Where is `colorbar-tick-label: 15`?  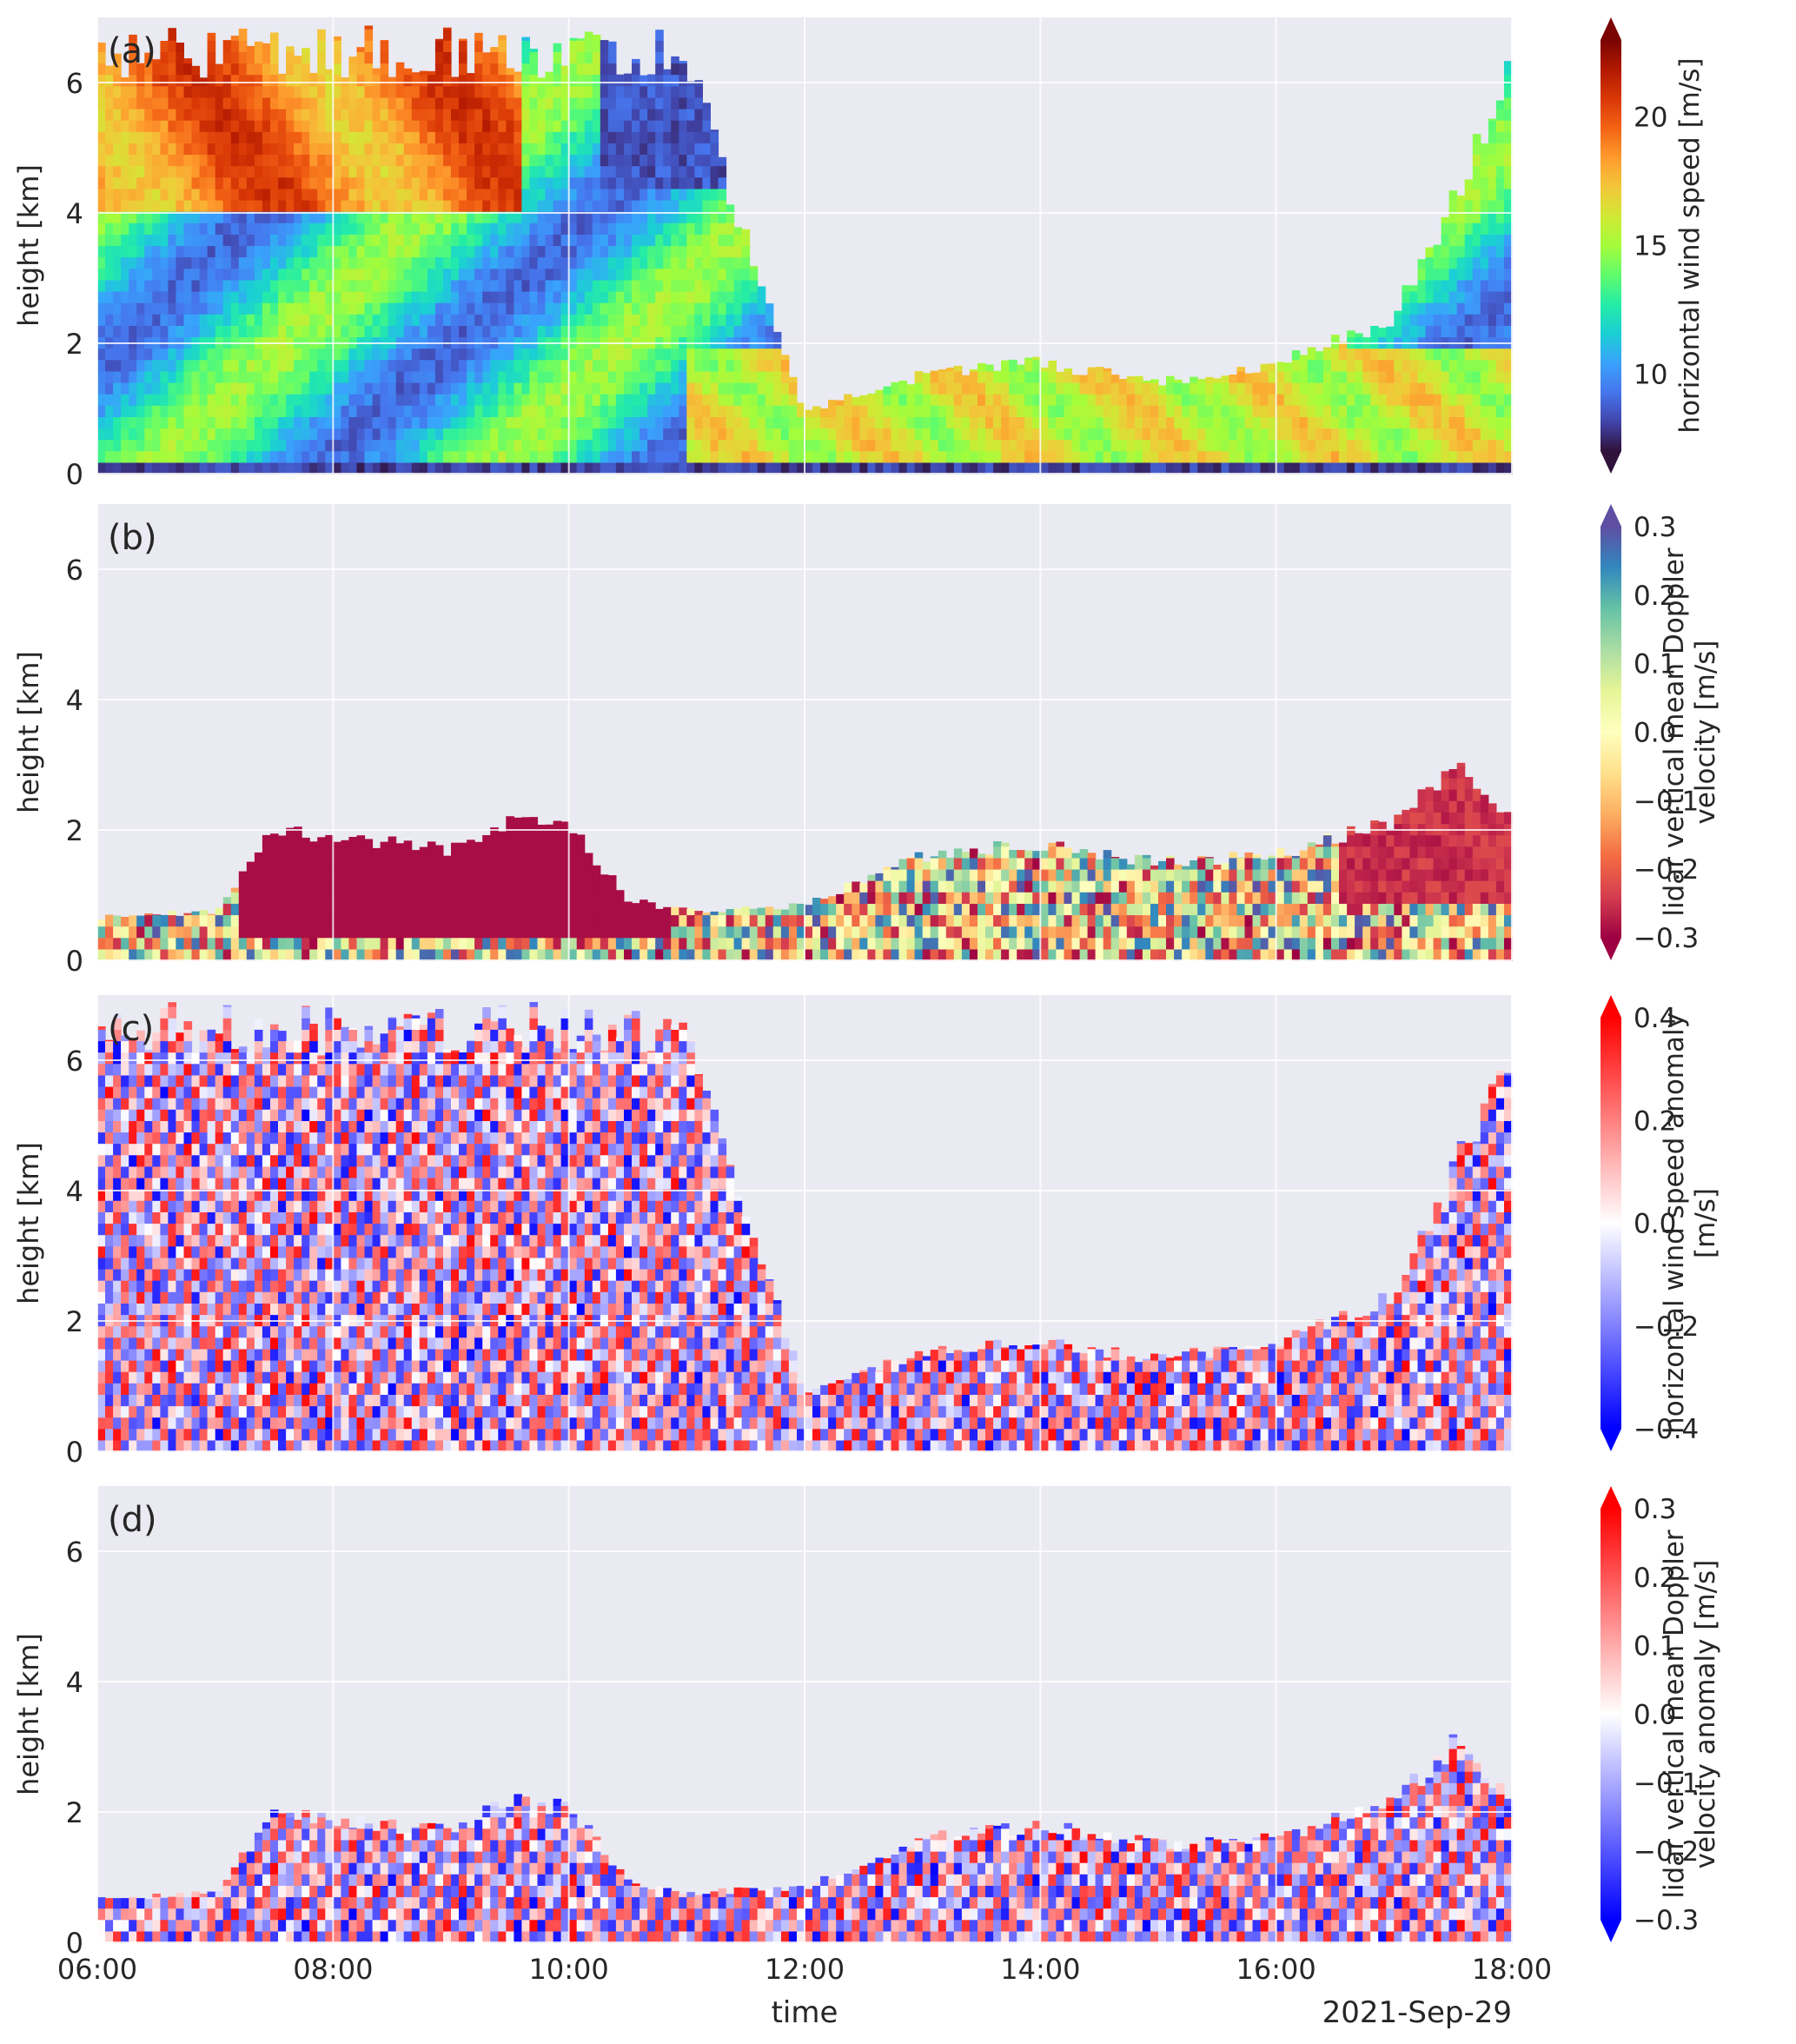 colorbar-tick-label: 15 is located at coordinates (1650, 247).